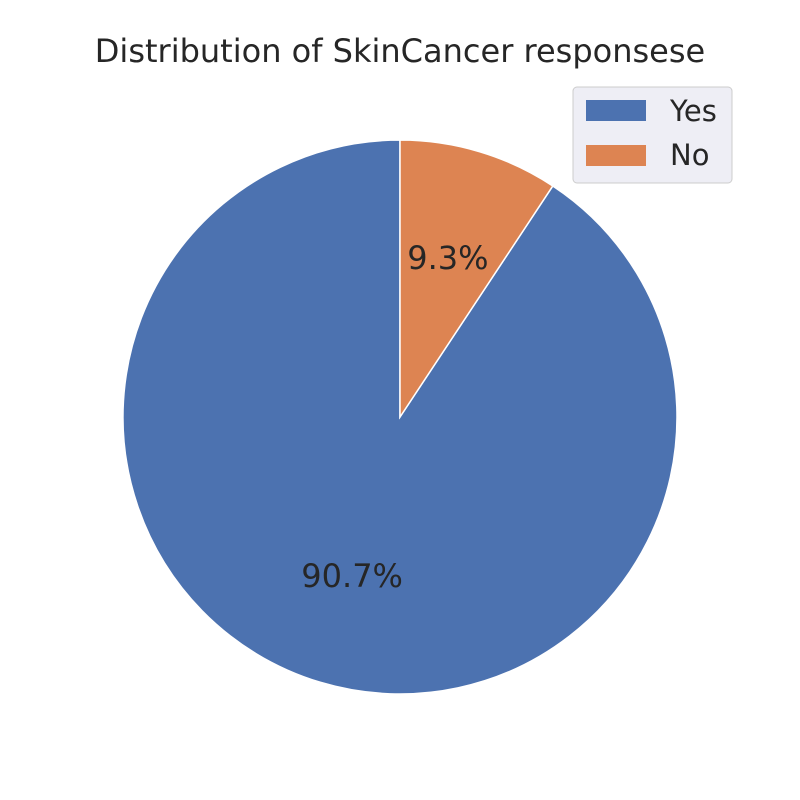  I want to click on legend-label-yes: Yes, so click(693, 111).